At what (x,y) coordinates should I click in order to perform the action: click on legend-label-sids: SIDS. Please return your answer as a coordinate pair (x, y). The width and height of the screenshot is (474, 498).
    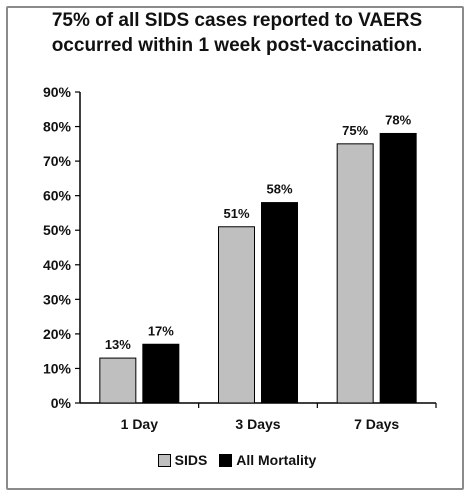
    Looking at the image, I should click on (191, 460).